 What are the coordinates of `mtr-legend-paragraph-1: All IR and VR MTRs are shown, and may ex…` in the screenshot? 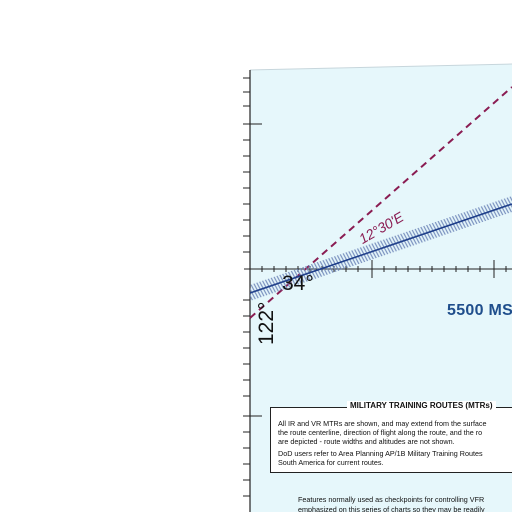 It's located at (382, 432).